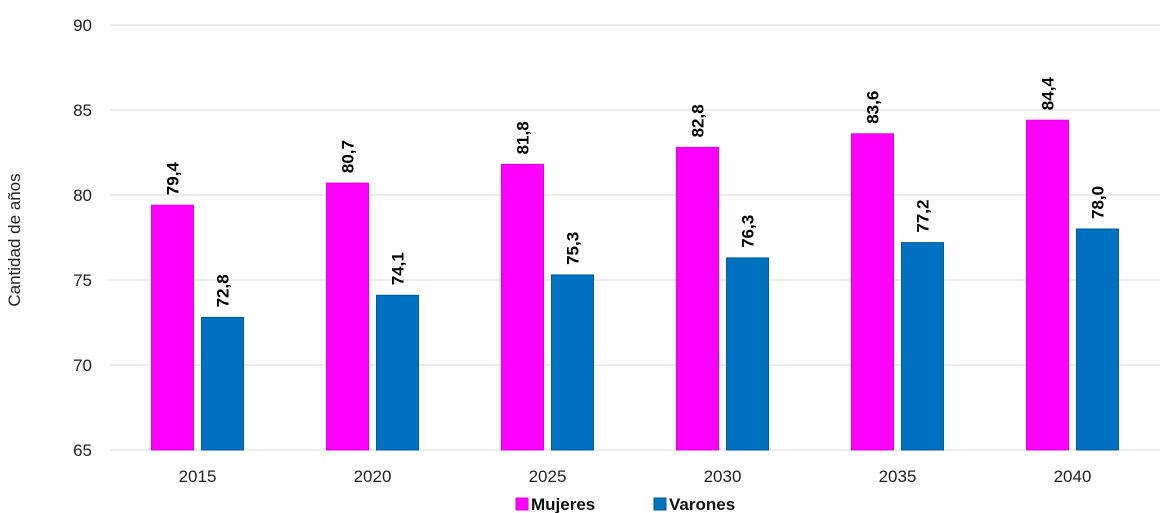  Describe the element at coordinates (748, 231) in the screenshot. I see `data-label-varones-2030: 76,3` at that location.